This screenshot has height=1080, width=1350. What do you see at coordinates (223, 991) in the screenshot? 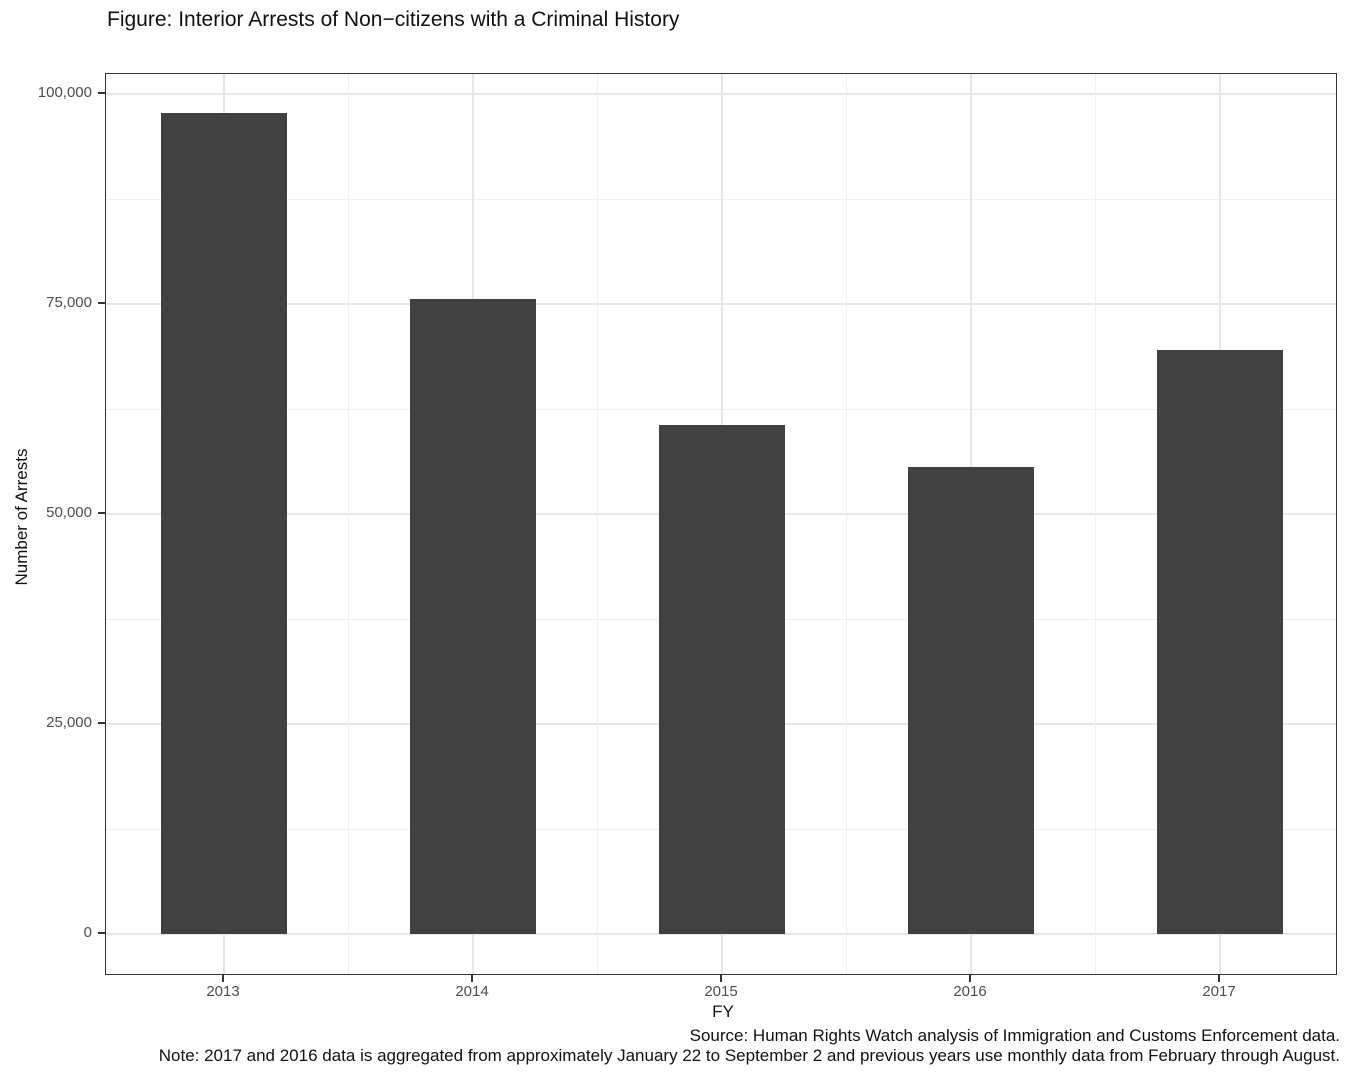
I see `x-tick-label: 2013` at bounding box center [223, 991].